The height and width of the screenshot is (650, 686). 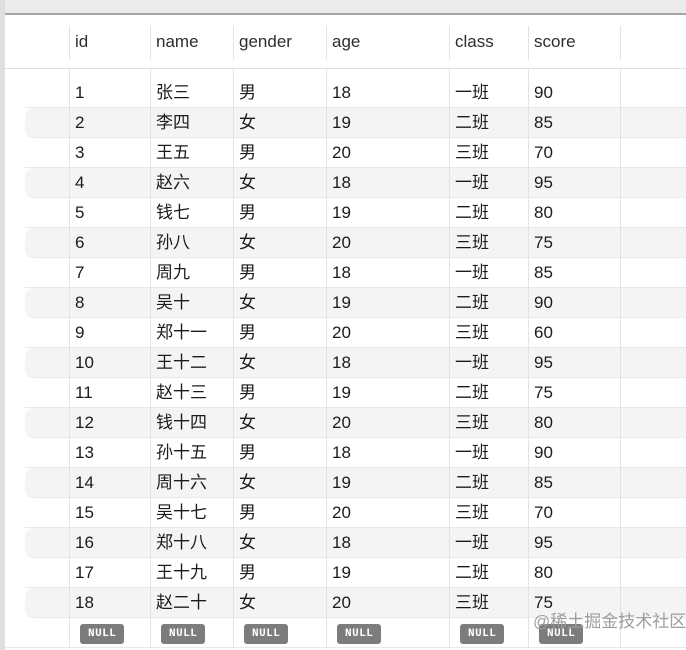 What do you see at coordinates (84, 482) in the screenshot?
I see `cell-id-row14: 14` at bounding box center [84, 482].